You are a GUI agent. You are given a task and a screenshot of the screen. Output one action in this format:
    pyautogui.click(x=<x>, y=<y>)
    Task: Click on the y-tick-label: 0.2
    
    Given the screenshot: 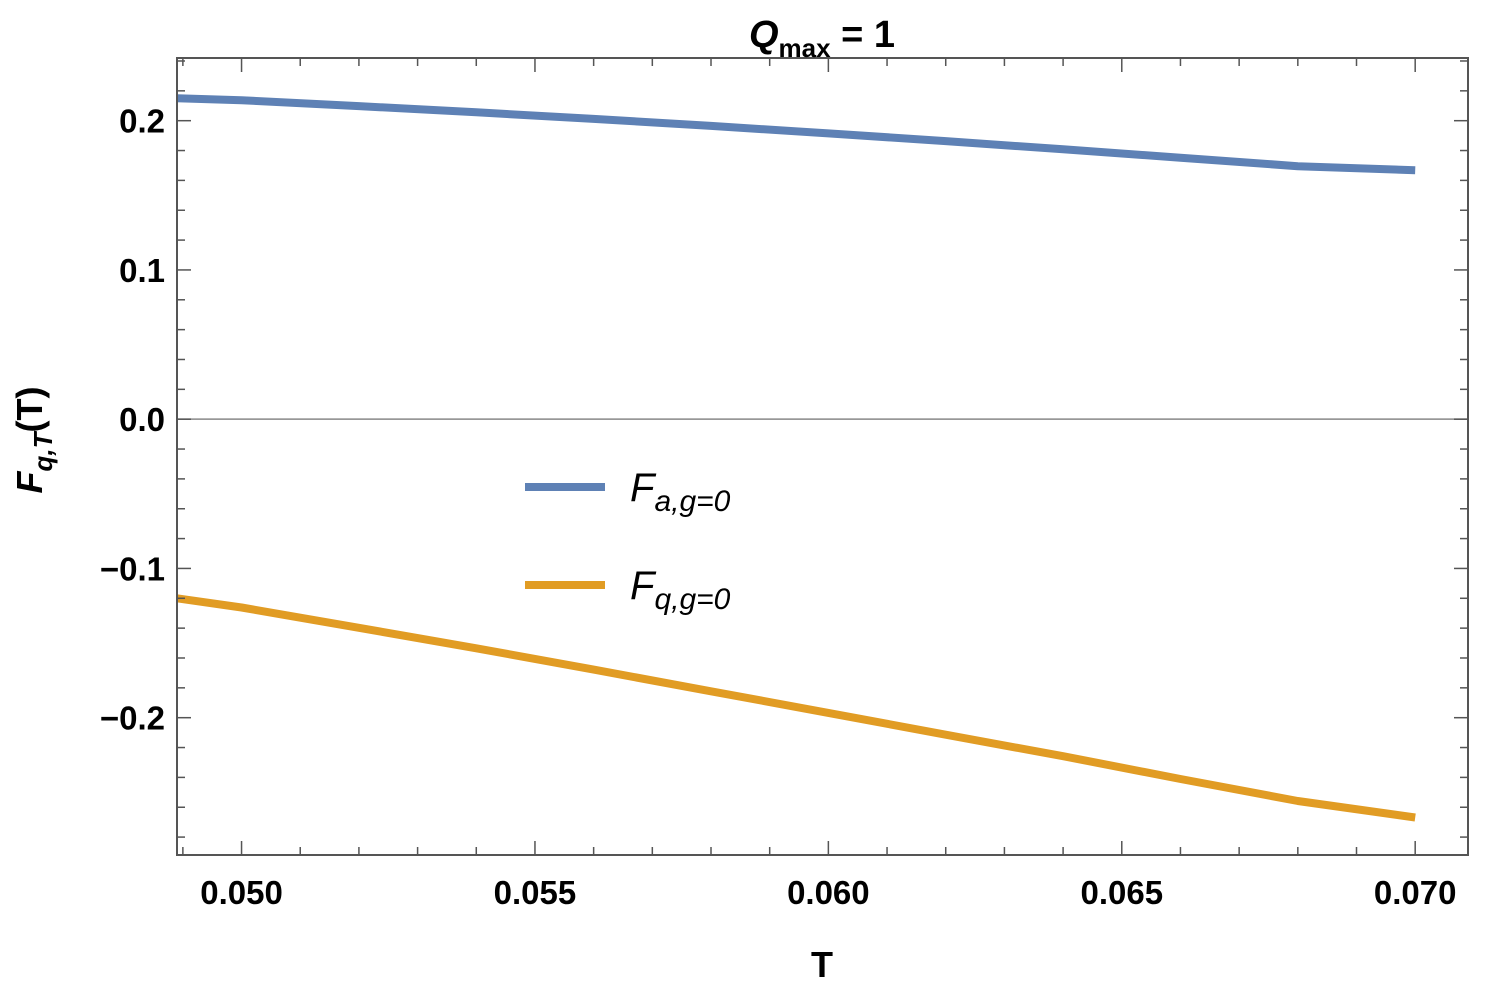 What is the action you would take?
    pyautogui.click(x=142, y=121)
    